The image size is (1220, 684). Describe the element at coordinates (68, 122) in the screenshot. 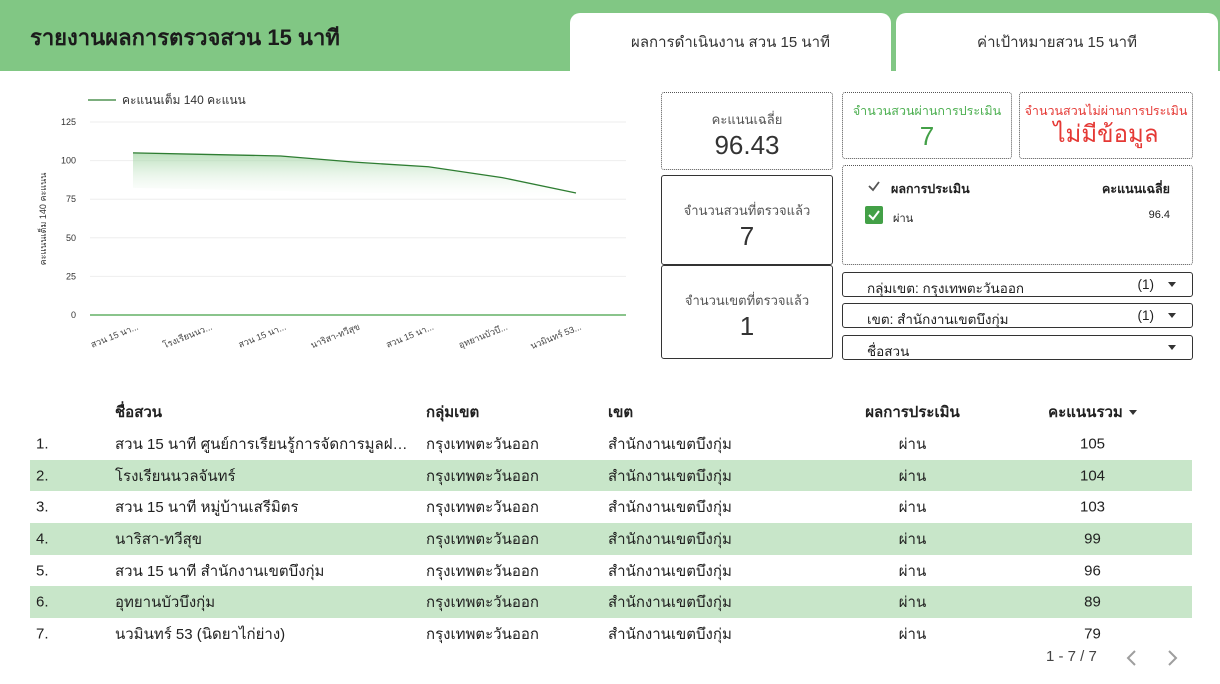

I see `y-tick-label: 125` at that location.